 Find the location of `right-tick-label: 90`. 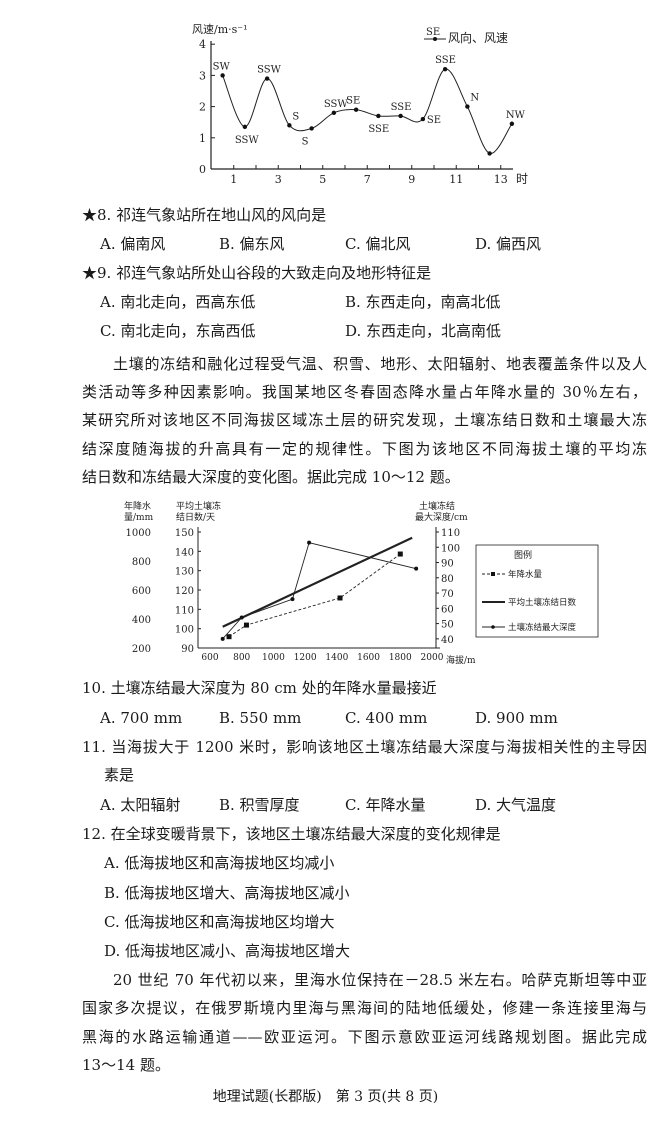

right-tick-label: 90 is located at coordinates (447, 564).